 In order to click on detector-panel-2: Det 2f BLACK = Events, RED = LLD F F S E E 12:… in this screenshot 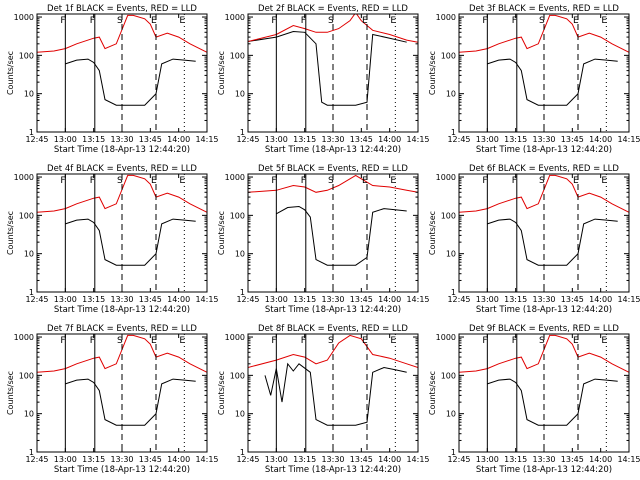, I will do `click(323, 79)`.